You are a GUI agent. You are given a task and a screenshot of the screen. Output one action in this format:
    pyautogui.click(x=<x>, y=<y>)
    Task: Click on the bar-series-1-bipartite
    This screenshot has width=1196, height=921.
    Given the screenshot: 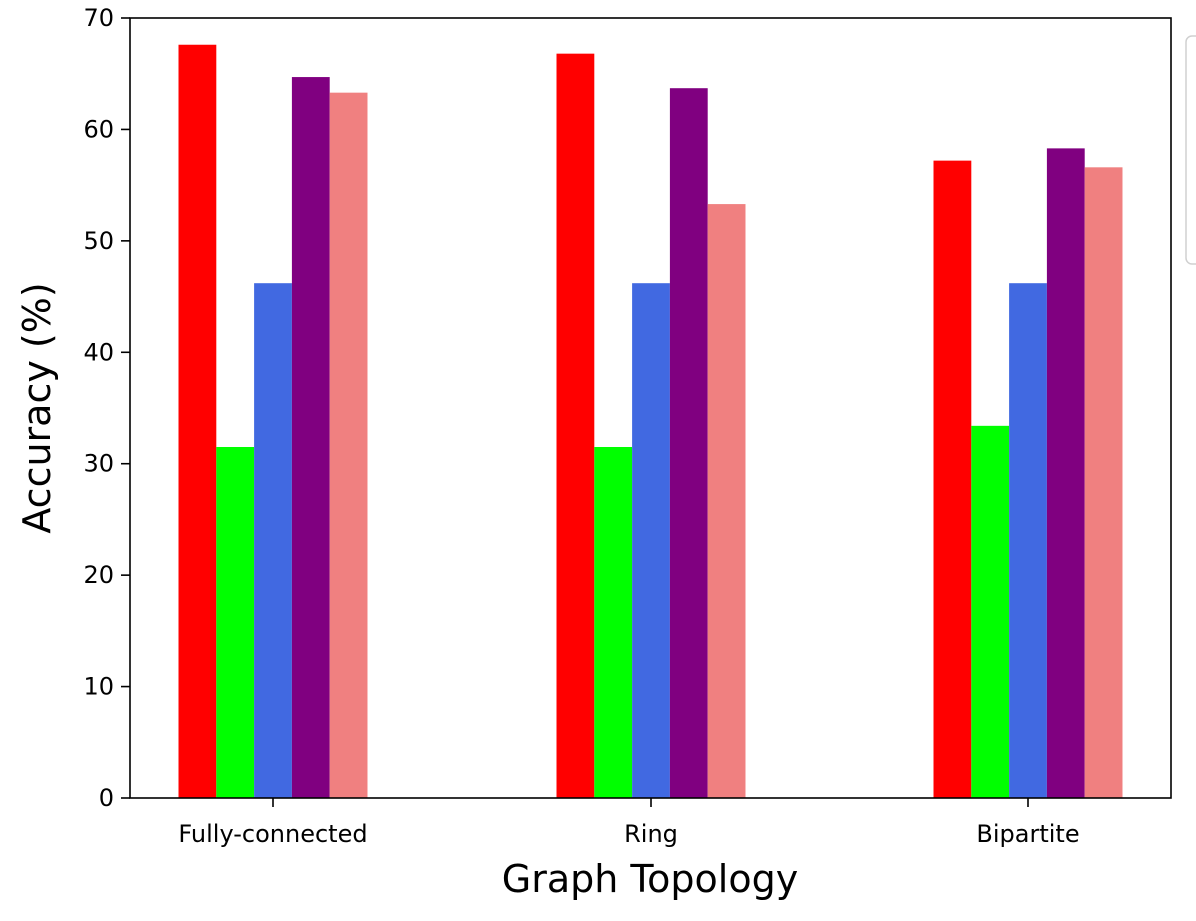 What is the action you would take?
    pyautogui.click(x=952, y=479)
    